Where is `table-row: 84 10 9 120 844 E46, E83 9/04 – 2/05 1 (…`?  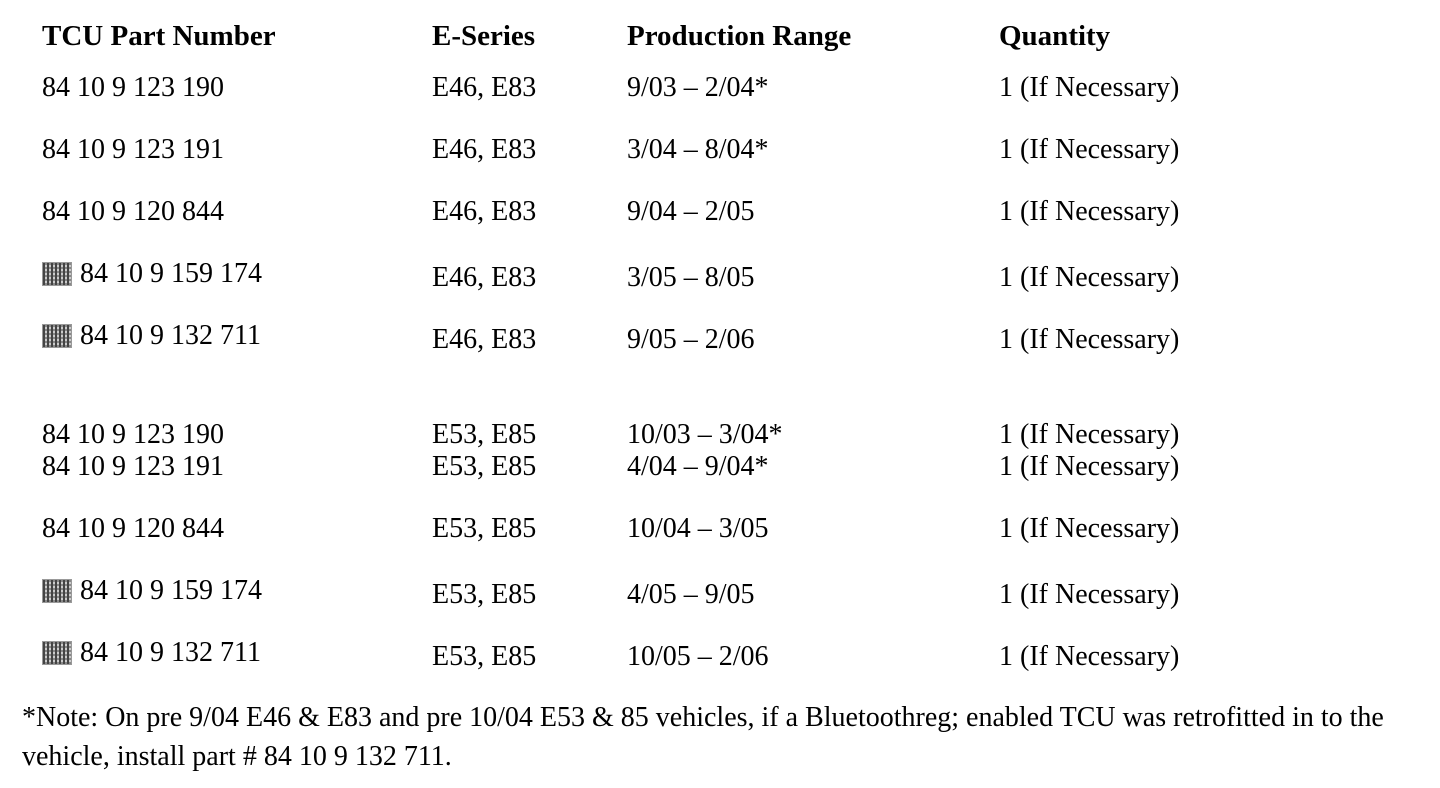 table-row: 84 10 9 120 844 E46, E83 9/04 – 2/05 1 (… is located at coordinates (731, 227).